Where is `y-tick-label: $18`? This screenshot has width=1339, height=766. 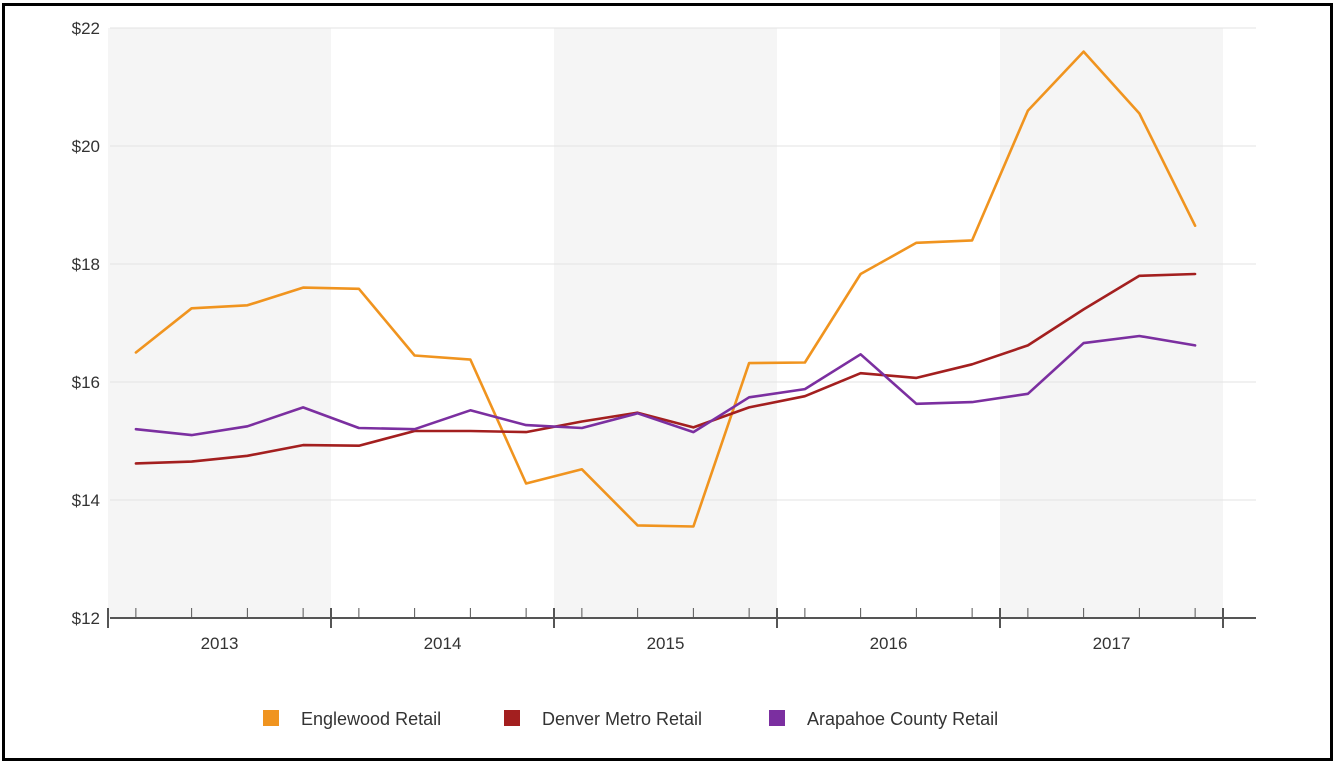 y-tick-label: $18 is located at coordinates (86, 264).